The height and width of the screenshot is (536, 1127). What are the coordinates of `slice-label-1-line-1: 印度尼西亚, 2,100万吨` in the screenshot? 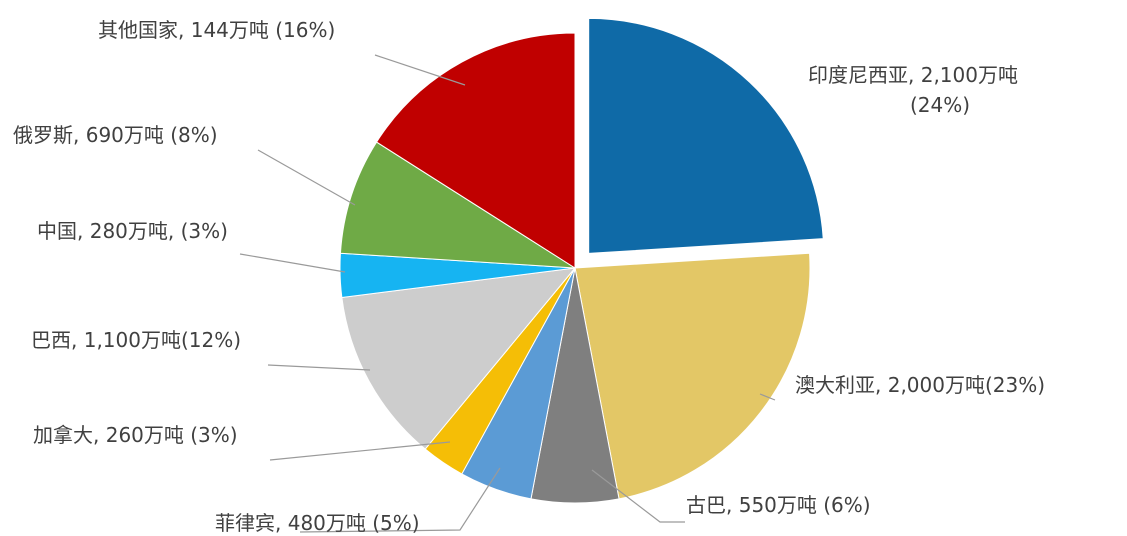 It's located at (913, 75).